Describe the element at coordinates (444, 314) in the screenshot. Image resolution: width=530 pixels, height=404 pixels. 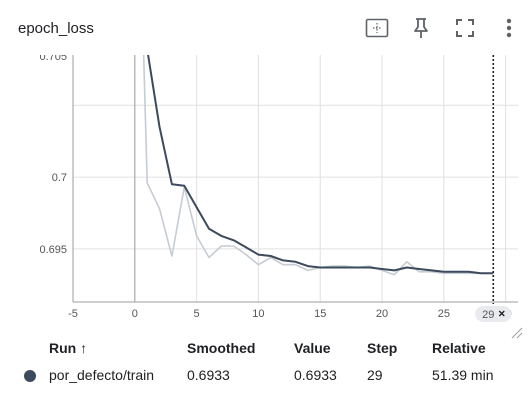
I see `x-tick-label: 25` at that location.